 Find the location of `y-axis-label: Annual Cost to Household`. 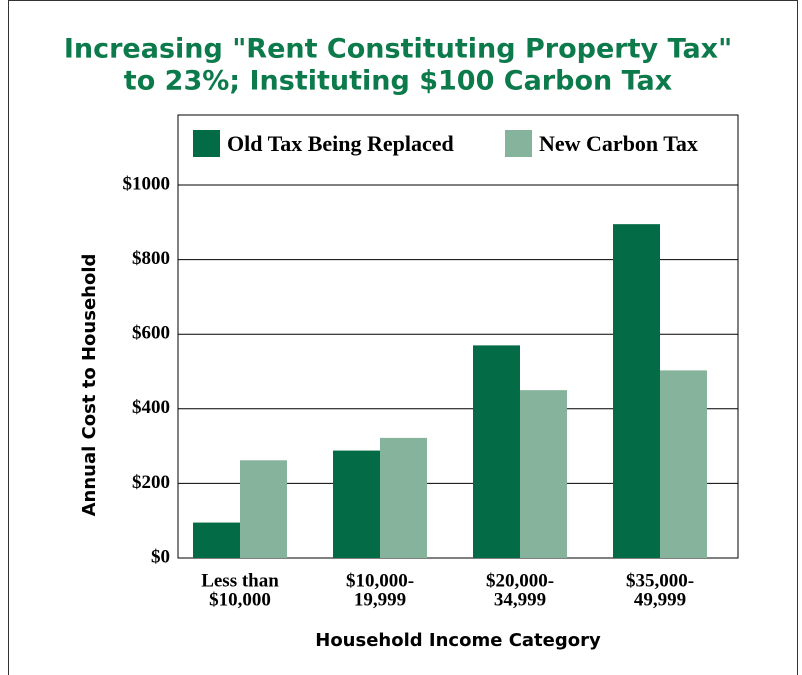

y-axis-label: Annual Cost to Household is located at coordinates (89, 385).